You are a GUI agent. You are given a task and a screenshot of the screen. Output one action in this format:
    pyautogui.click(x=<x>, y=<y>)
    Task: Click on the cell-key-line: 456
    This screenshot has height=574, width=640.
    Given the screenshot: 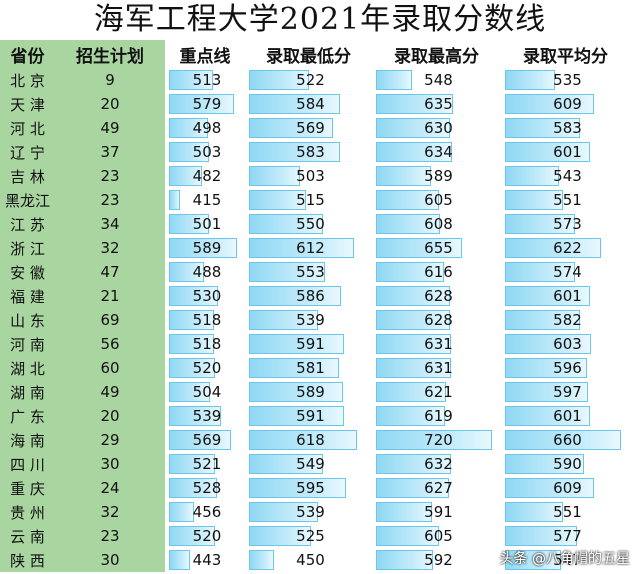 What is the action you would take?
    pyautogui.click(x=205, y=512)
    